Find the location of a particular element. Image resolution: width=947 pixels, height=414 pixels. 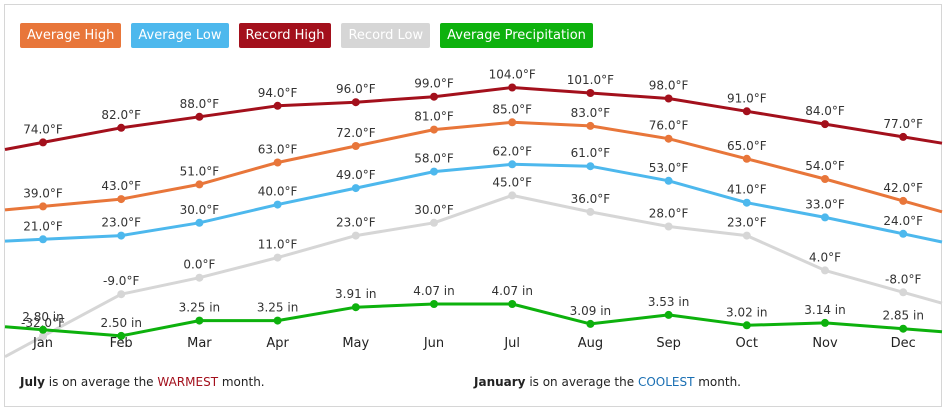

point-average-precipitation-apr is located at coordinates (277, 320).